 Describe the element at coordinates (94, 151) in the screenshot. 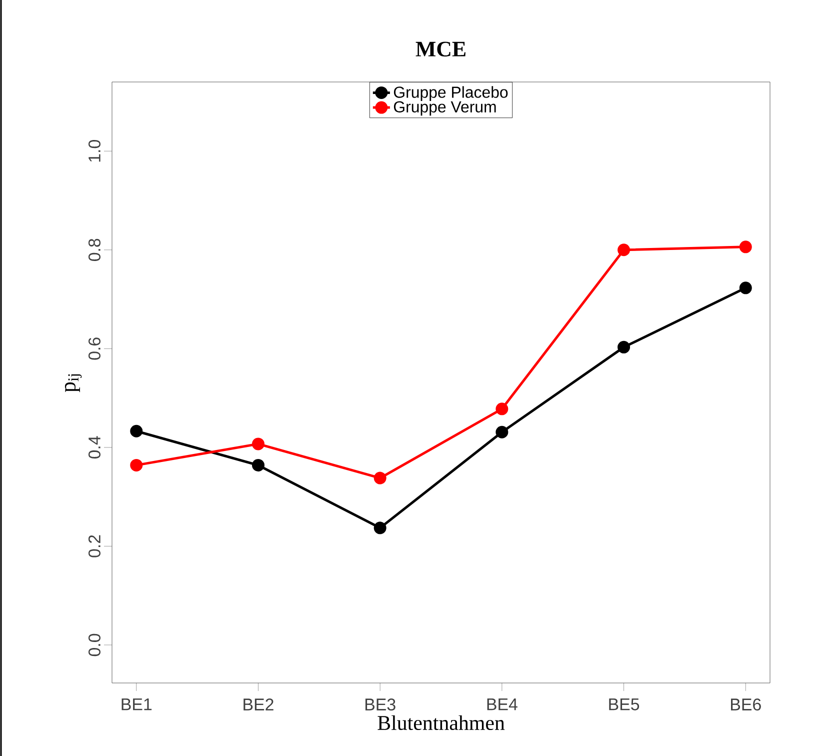

I see `y-tick-label: 1.0` at that location.